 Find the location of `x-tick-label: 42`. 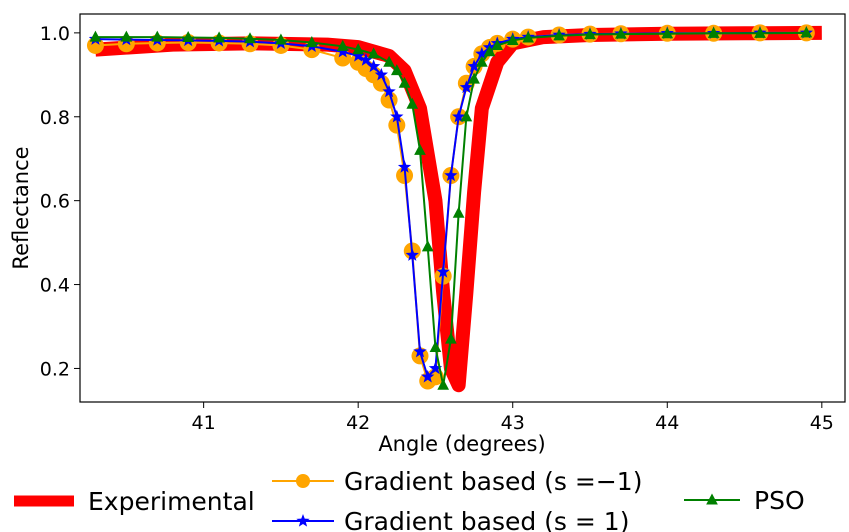

x-tick-label: 42 is located at coordinates (358, 423).